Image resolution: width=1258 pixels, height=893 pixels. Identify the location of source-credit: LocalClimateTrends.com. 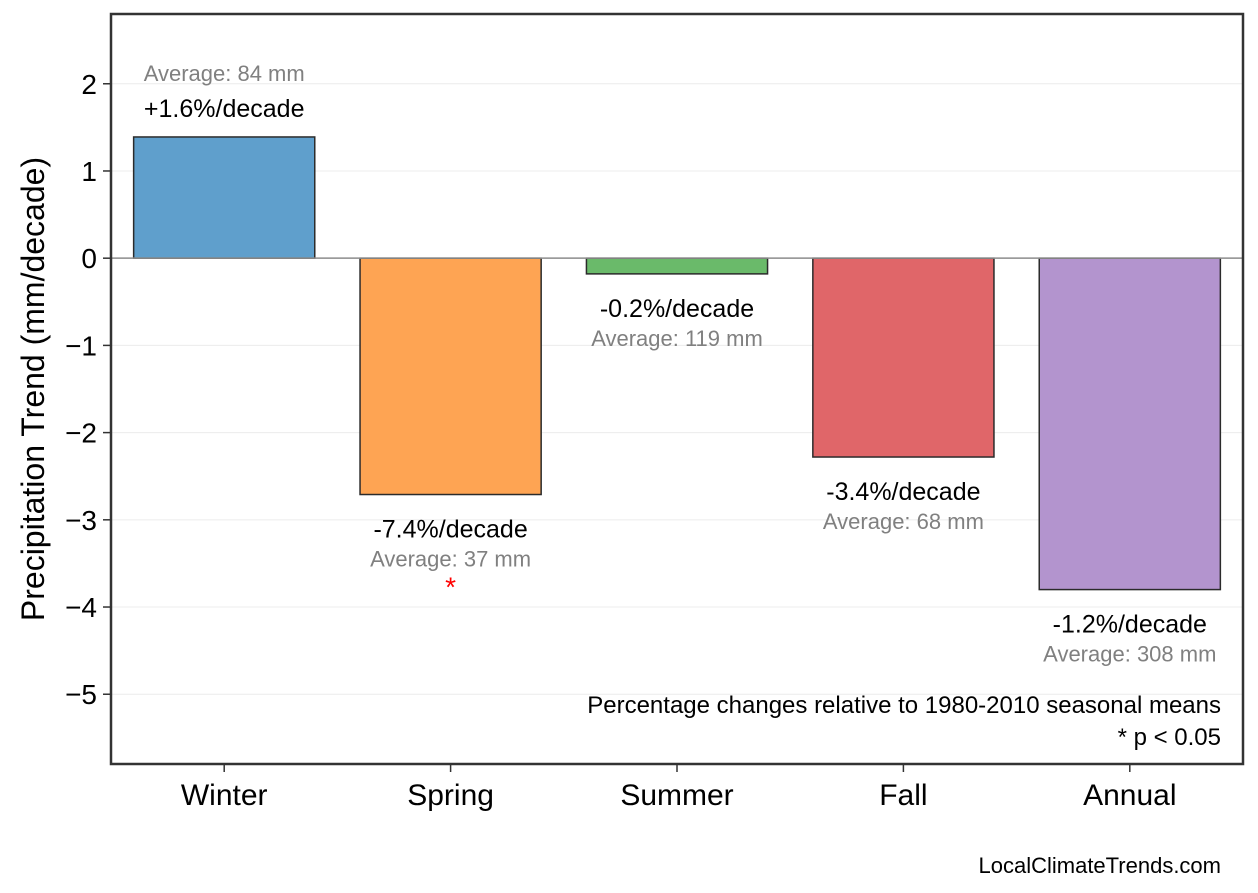
(1100, 865).